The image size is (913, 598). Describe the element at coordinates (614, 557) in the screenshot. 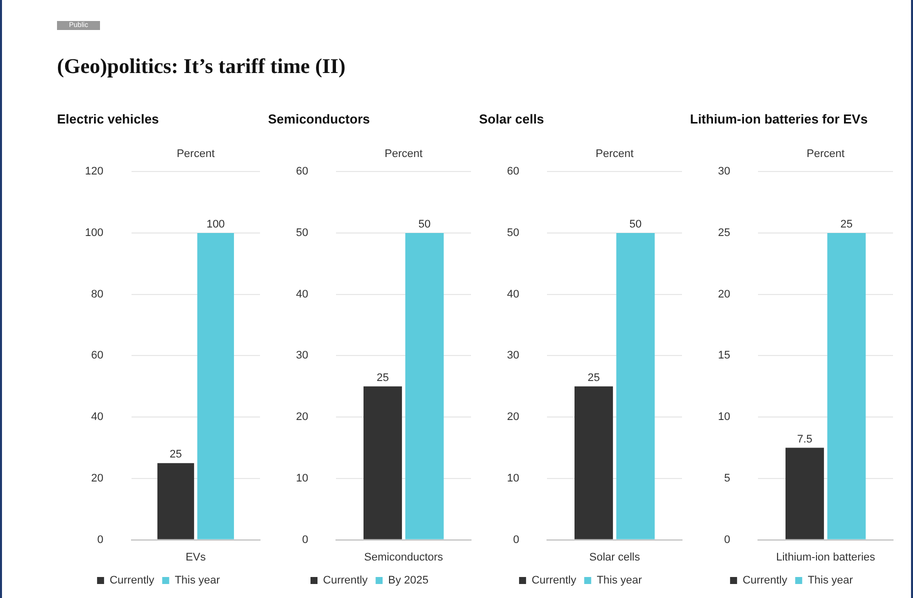

I see `x-tick-label: Solar cells` at that location.